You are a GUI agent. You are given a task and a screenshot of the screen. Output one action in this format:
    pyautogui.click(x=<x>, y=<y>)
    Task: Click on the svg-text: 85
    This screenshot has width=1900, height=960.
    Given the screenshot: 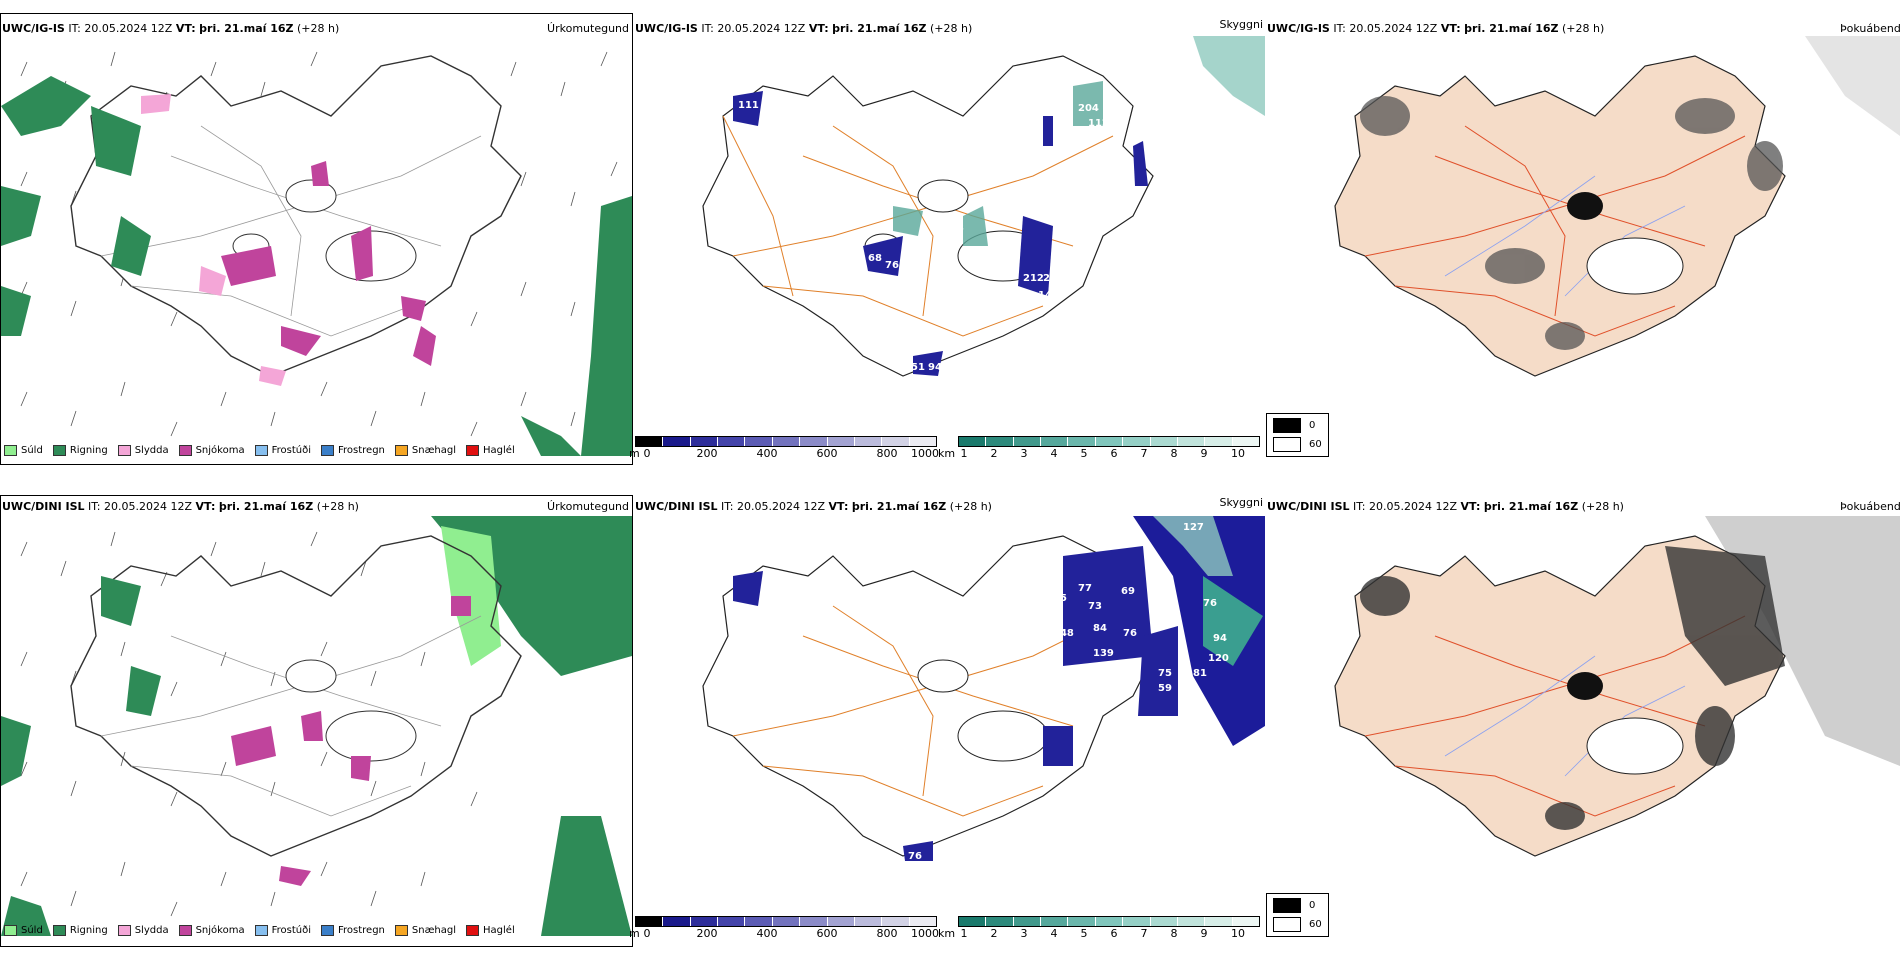 What is the action you would take?
    pyautogui.click(x=1060, y=598)
    